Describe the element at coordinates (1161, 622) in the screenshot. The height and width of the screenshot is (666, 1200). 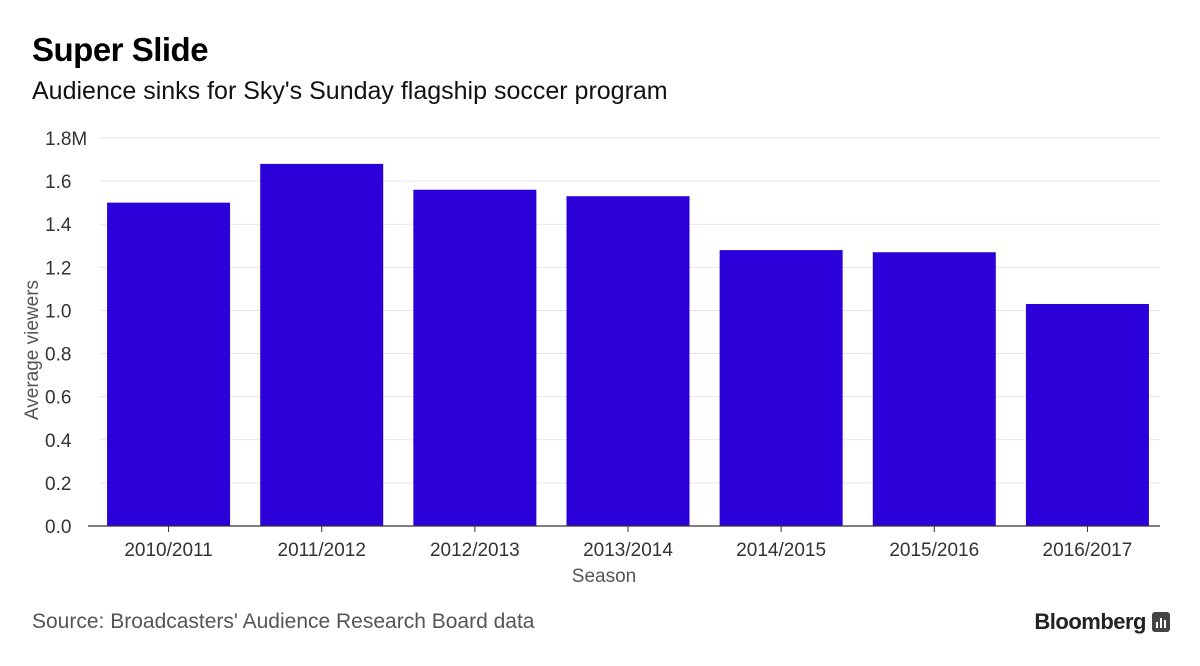
I see `bloomberg-terminal-icon` at that location.